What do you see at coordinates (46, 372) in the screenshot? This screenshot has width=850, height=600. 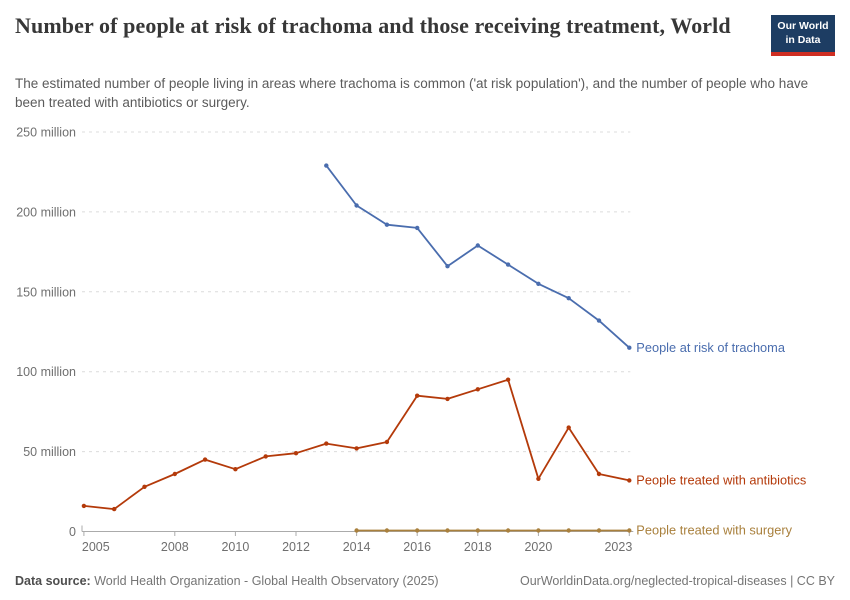 I see `y-axis-label-100: 100 million` at bounding box center [46, 372].